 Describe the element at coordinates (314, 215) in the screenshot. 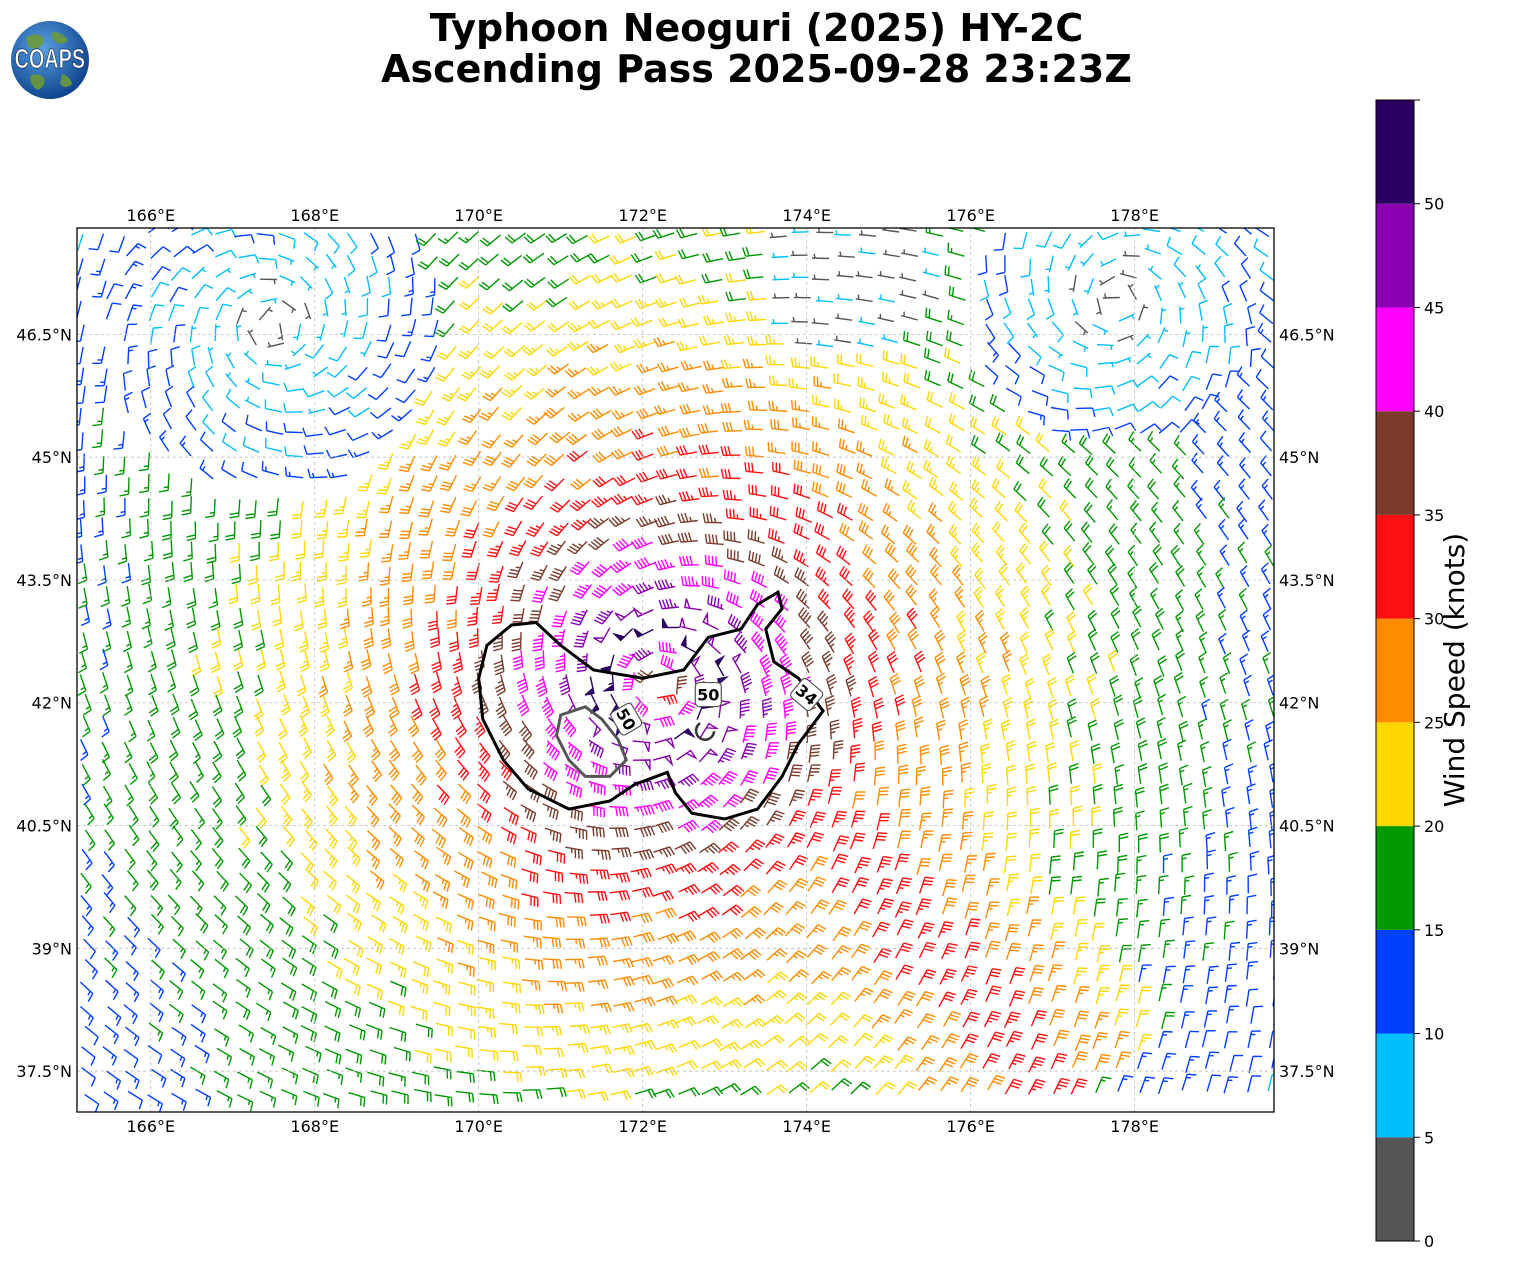

I see `lon-tick-label-top: 168°E` at that location.